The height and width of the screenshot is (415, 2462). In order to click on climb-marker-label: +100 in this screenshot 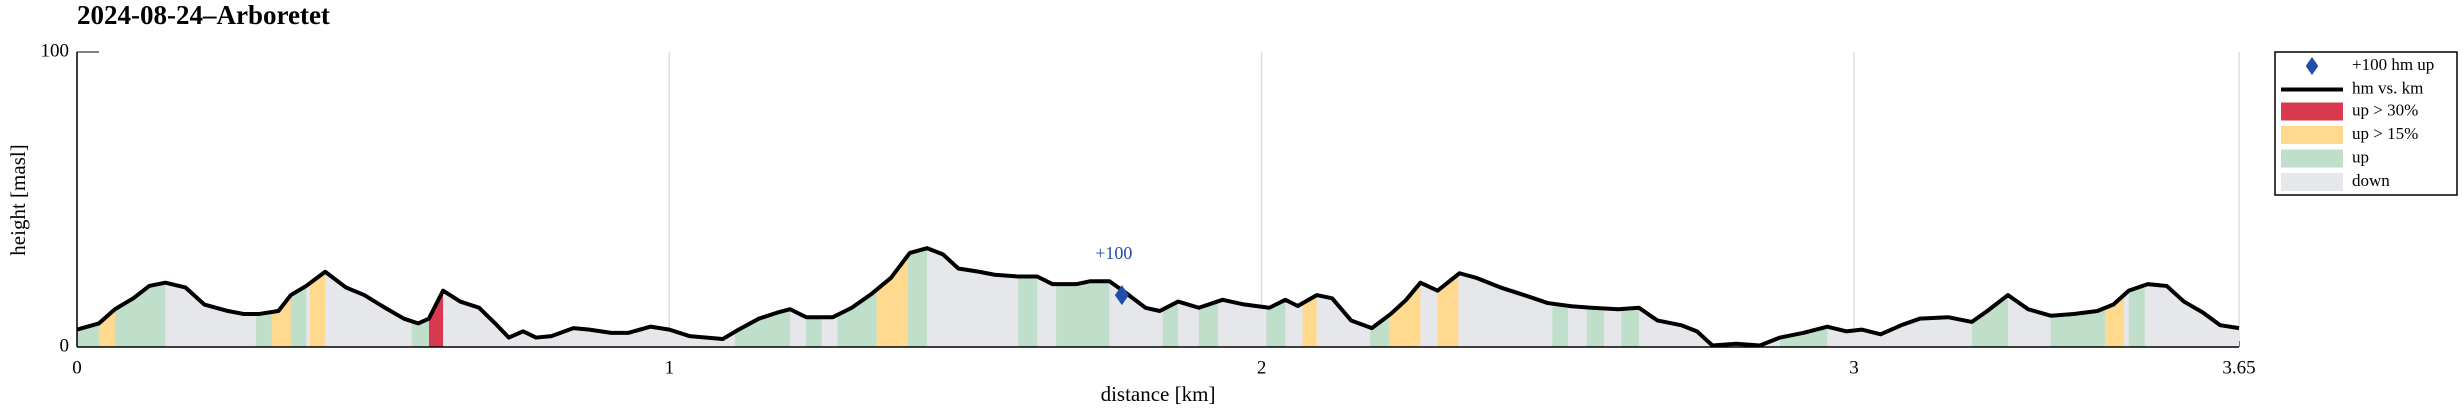, I will do `click(1113, 253)`.